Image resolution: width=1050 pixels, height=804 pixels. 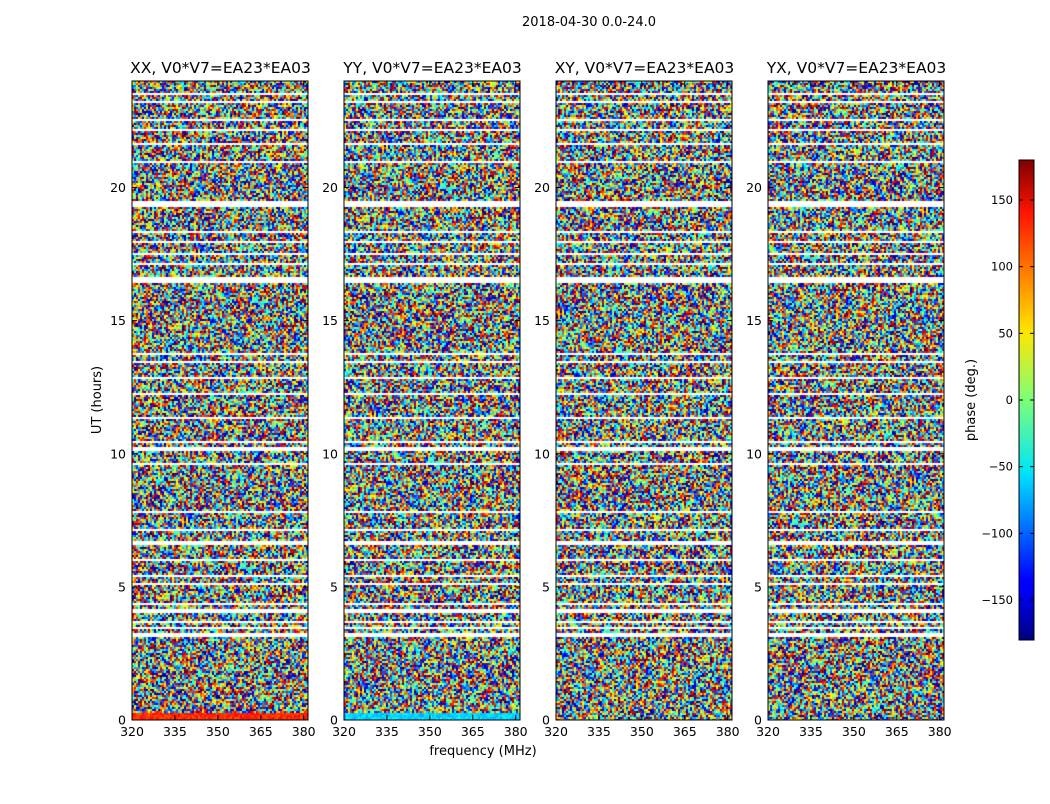 I want to click on colorbar-tick-label: −150, so click(x=997, y=600).